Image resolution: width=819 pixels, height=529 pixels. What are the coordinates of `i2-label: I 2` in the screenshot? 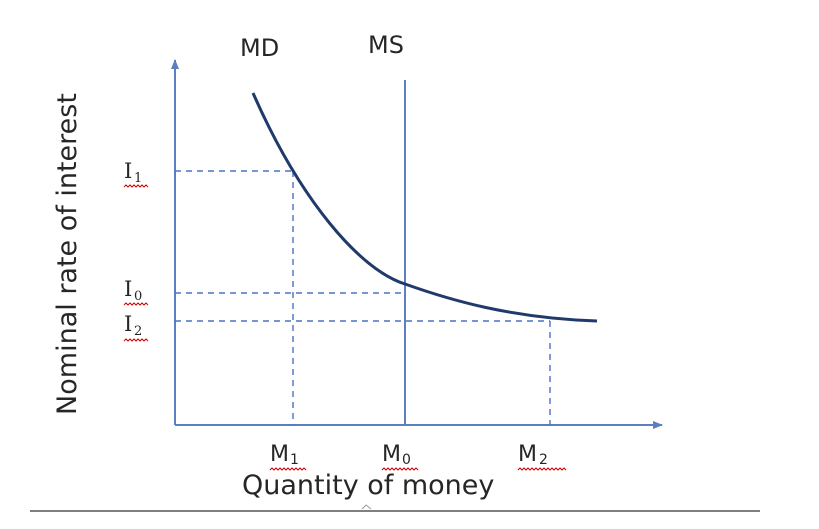 It's located at (136, 327).